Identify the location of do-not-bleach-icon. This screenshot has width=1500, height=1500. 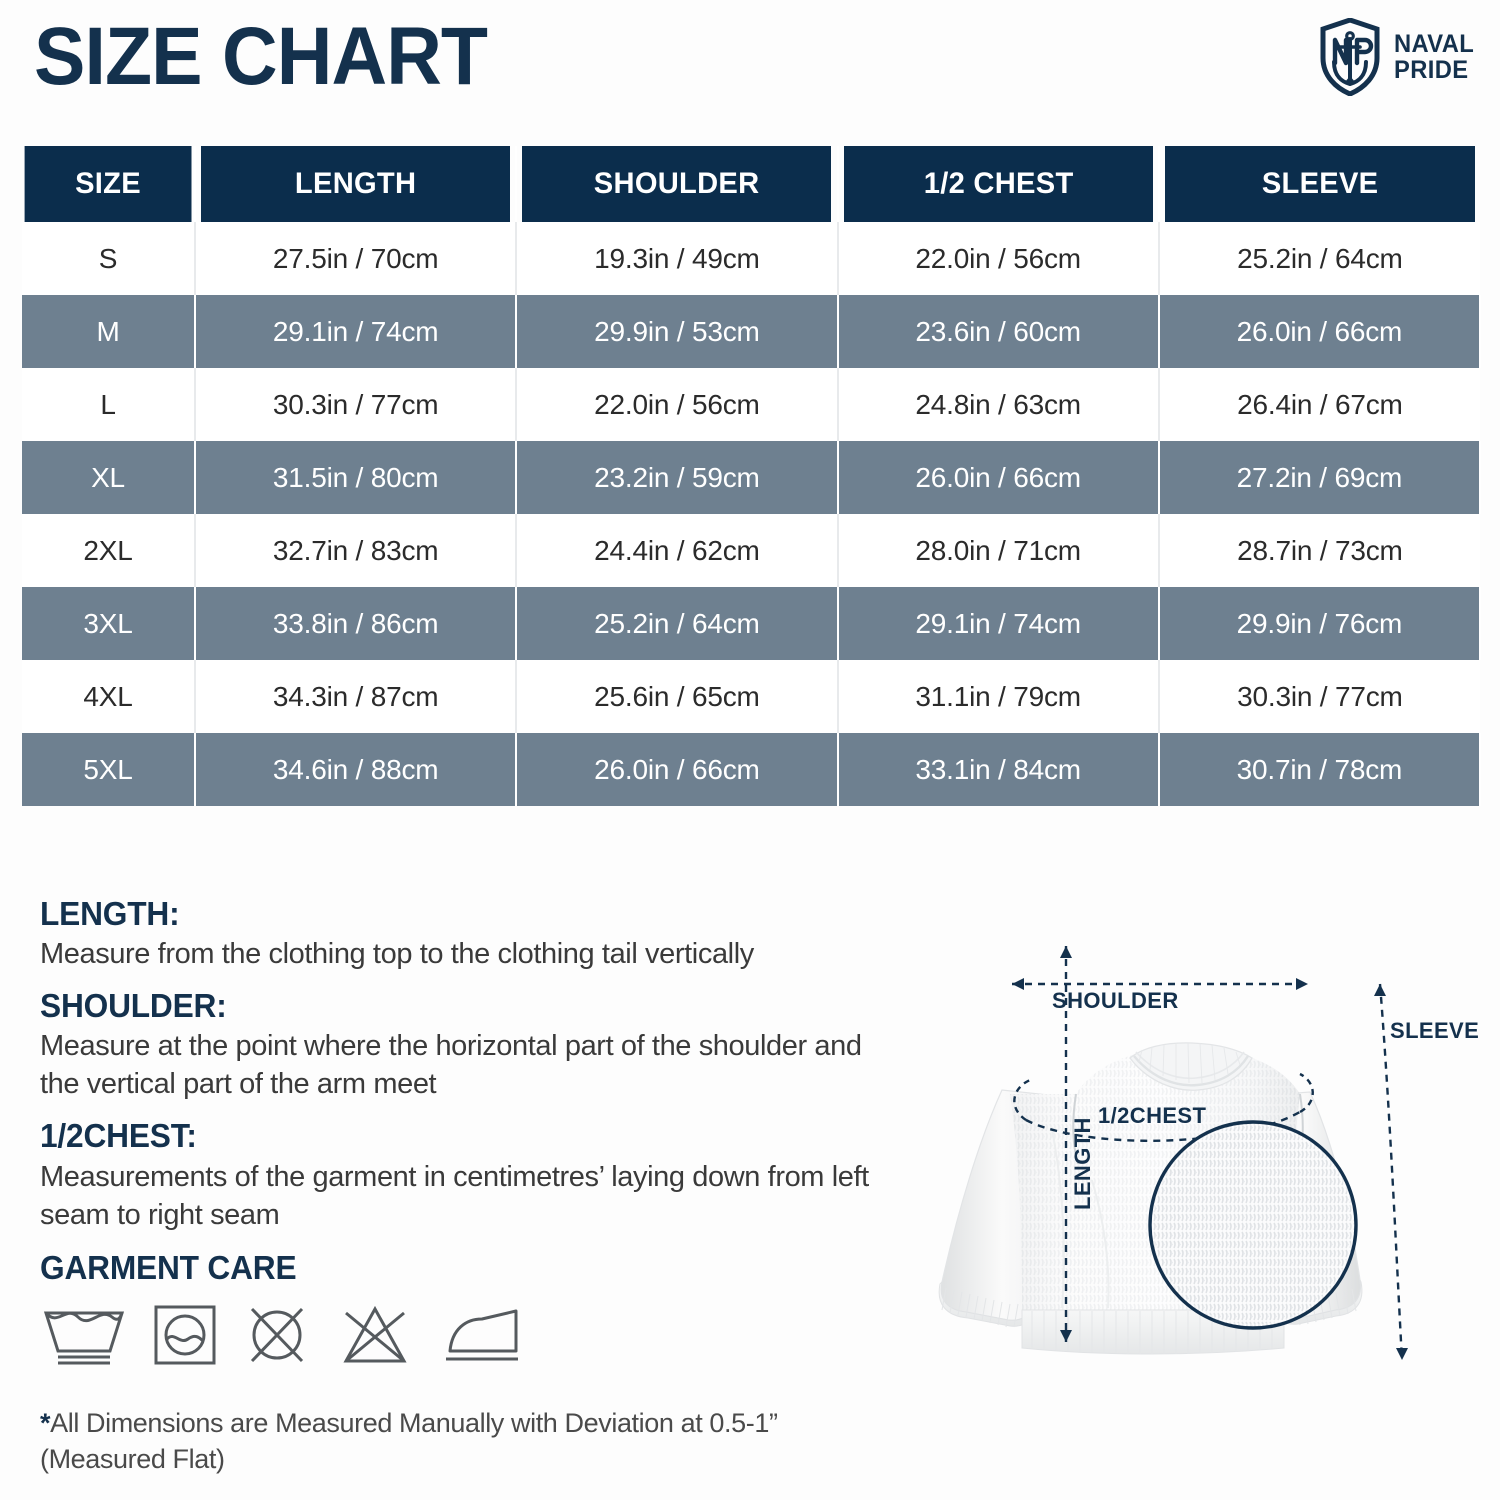
(375, 1334).